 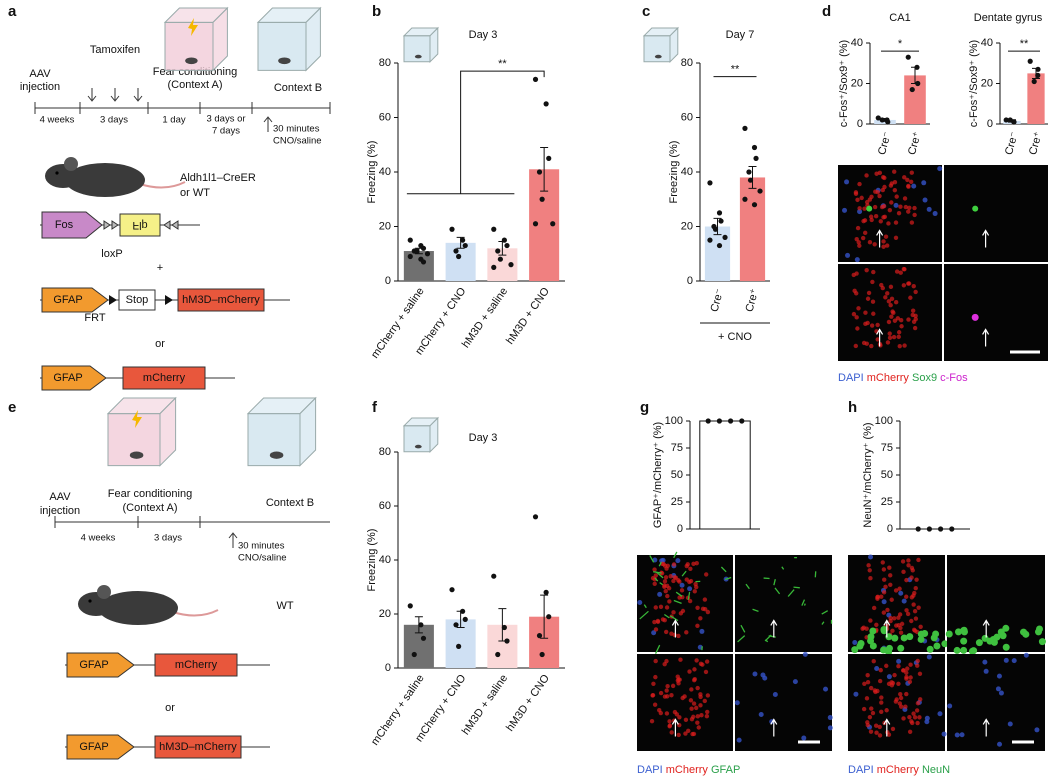 What do you see at coordinates (688, 770) in the screenshot?
I see `caption: DAPI mCherry GFAP` at bounding box center [688, 770].